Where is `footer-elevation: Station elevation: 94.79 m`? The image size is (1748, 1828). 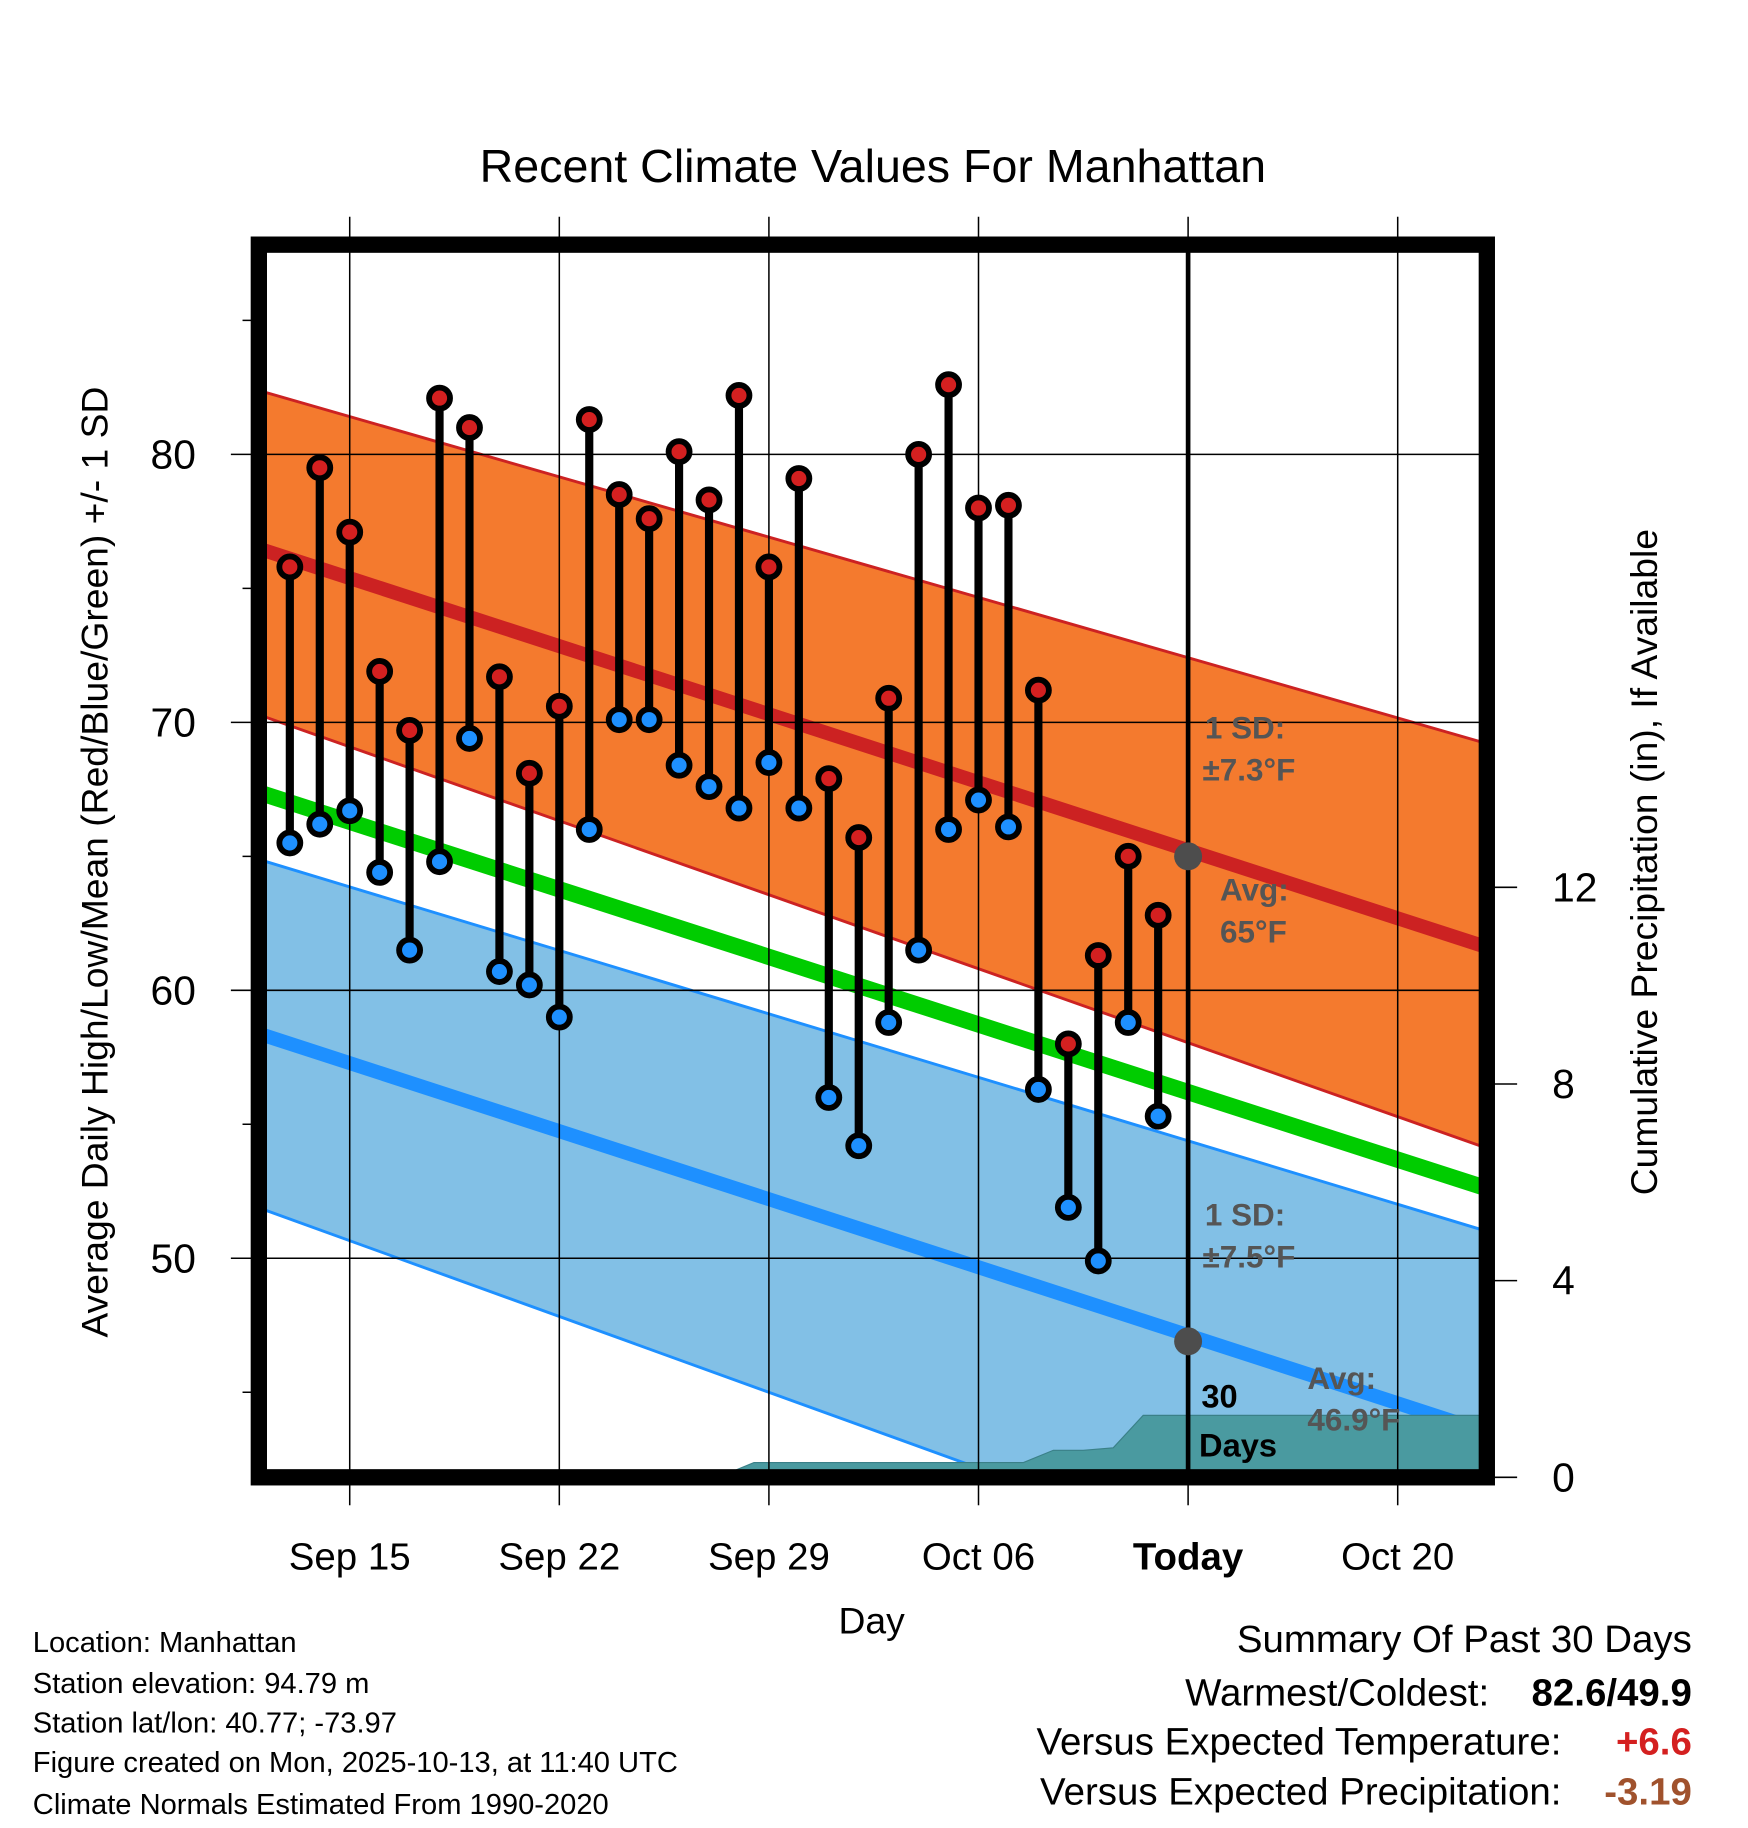
footer-elevation: Station elevation: 94.79 m is located at coordinates (201, 1684).